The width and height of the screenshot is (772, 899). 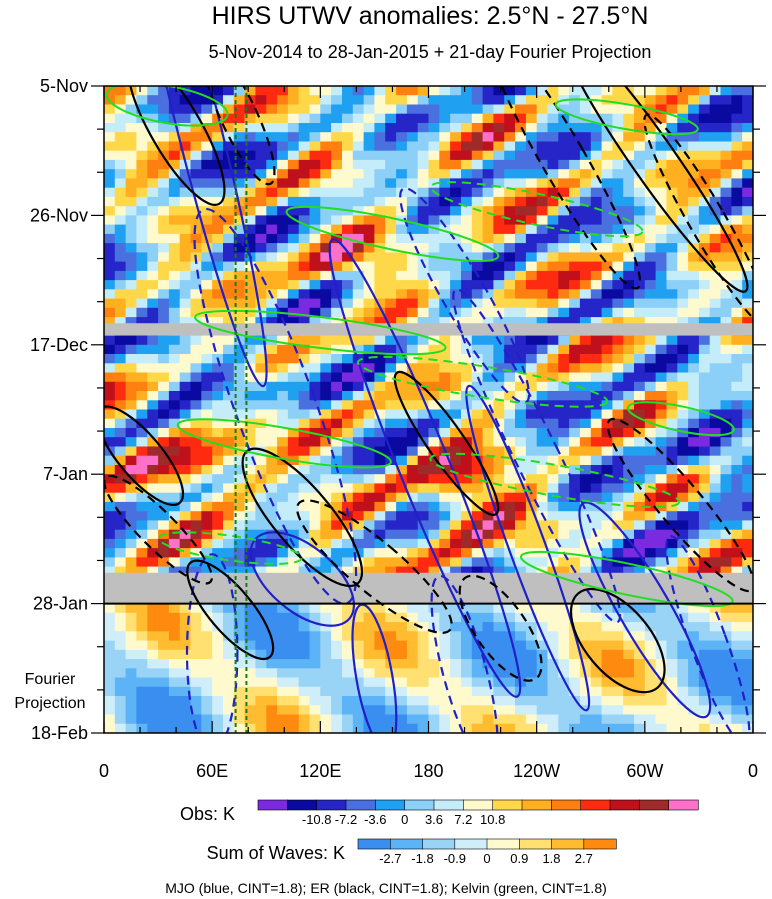 I want to click on kelvin-contour, so click(x=230, y=548).